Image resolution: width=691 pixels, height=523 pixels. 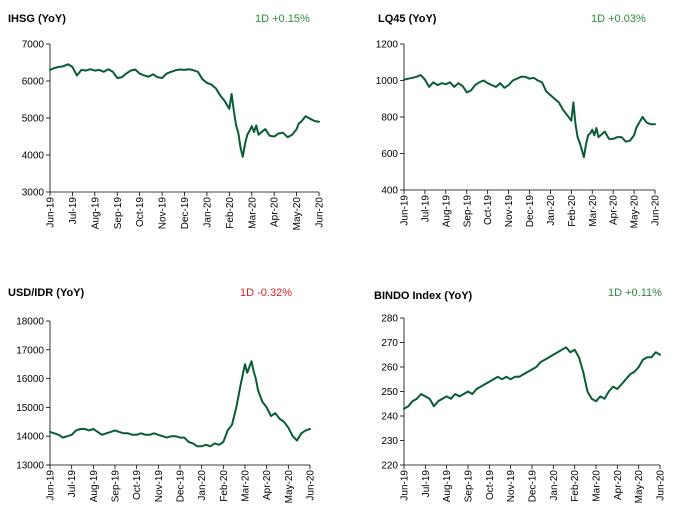 What do you see at coordinates (635, 293) in the screenshot?
I see `daily-change-label: 1D +0.11%` at bounding box center [635, 293].